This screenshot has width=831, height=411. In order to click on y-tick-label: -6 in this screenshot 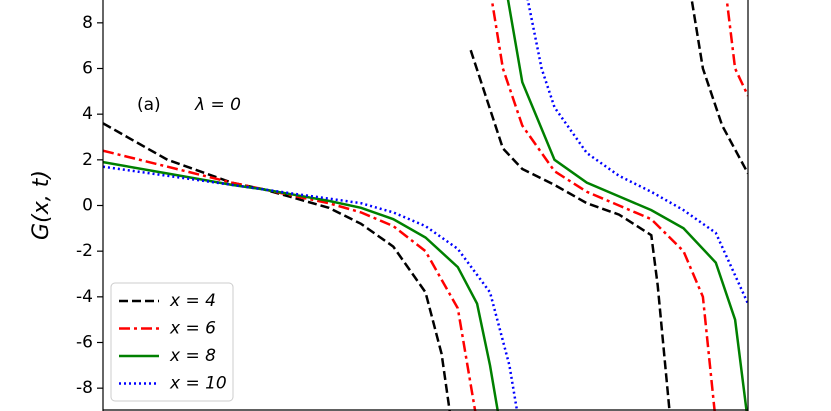, I will do `click(84, 343)`.